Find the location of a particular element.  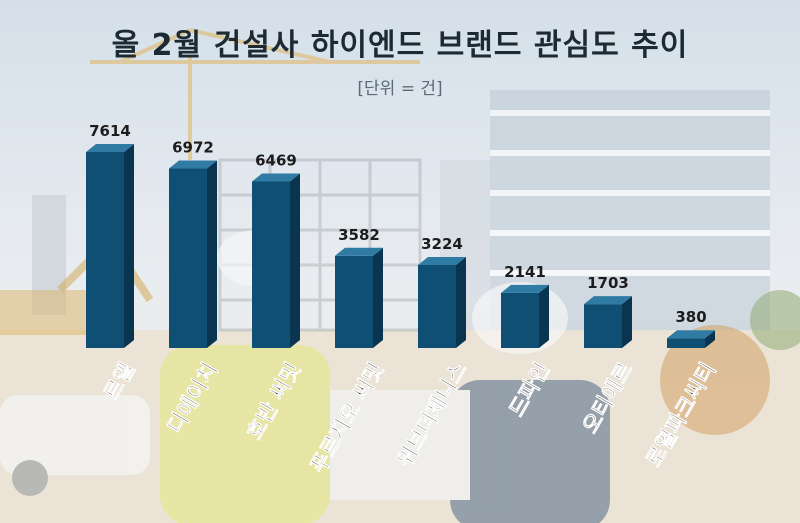

value-label: 3224 is located at coordinates (442, 244).